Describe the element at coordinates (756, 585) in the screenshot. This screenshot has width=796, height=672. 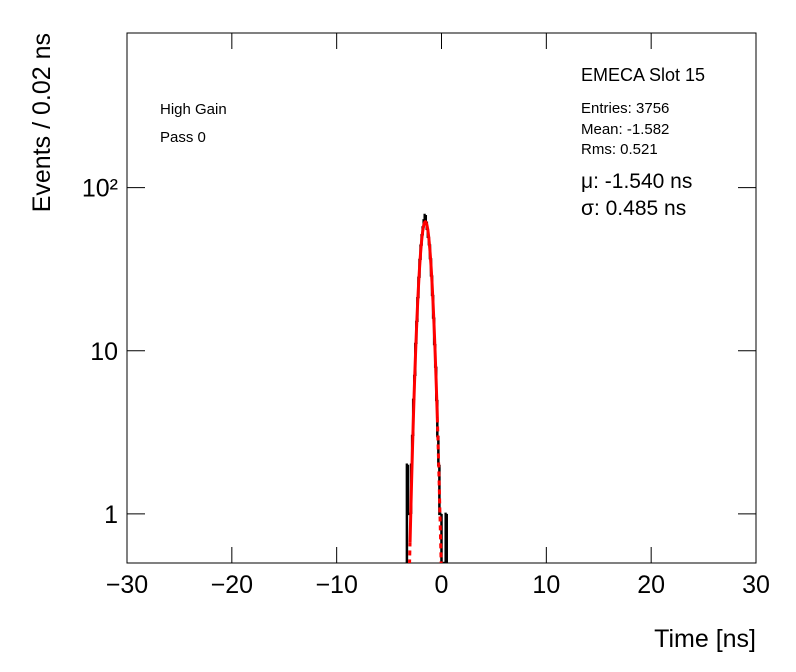
I see `x-tick-label: 30` at that location.